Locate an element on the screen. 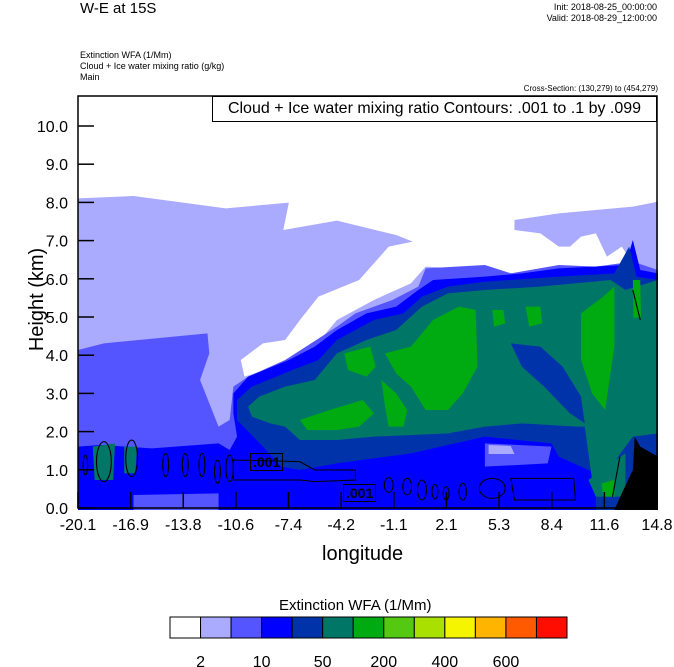 The height and width of the screenshot is (667, 674). x-axis-label: longitude is located at coordinates (363, 554).